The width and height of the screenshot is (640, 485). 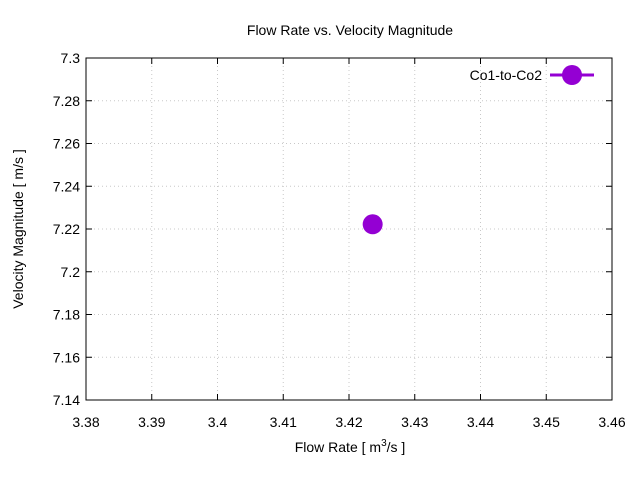 I want to click on legend-label: Co1-to-Co2, so click(x=506, y=75).